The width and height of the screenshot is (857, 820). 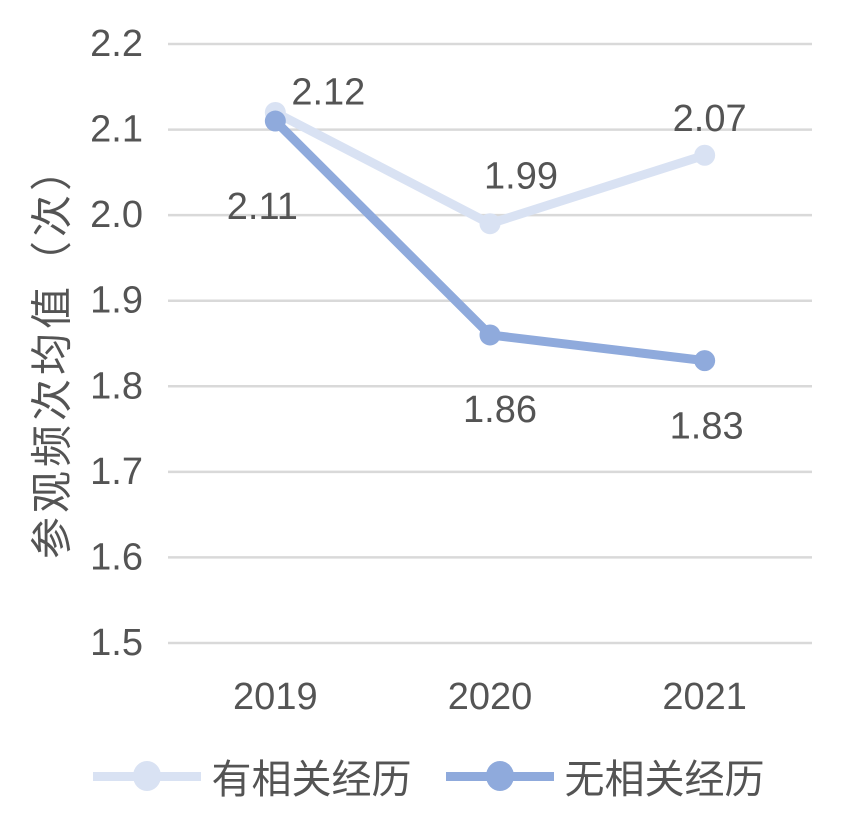 I want to click on legend-label: 无相关经历, so click(x=664, y=780).